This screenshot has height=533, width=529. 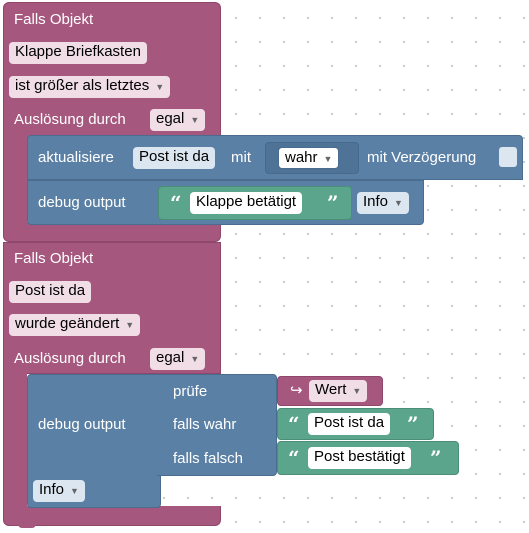 I want to click on update-object-dropdown: Post ist da, so click(x=174, y=158).